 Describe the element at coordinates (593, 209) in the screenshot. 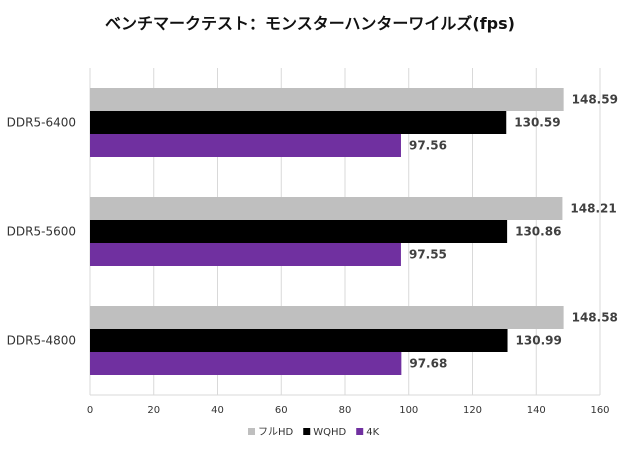

I see `data-label-1-0: 148.21` at that location.